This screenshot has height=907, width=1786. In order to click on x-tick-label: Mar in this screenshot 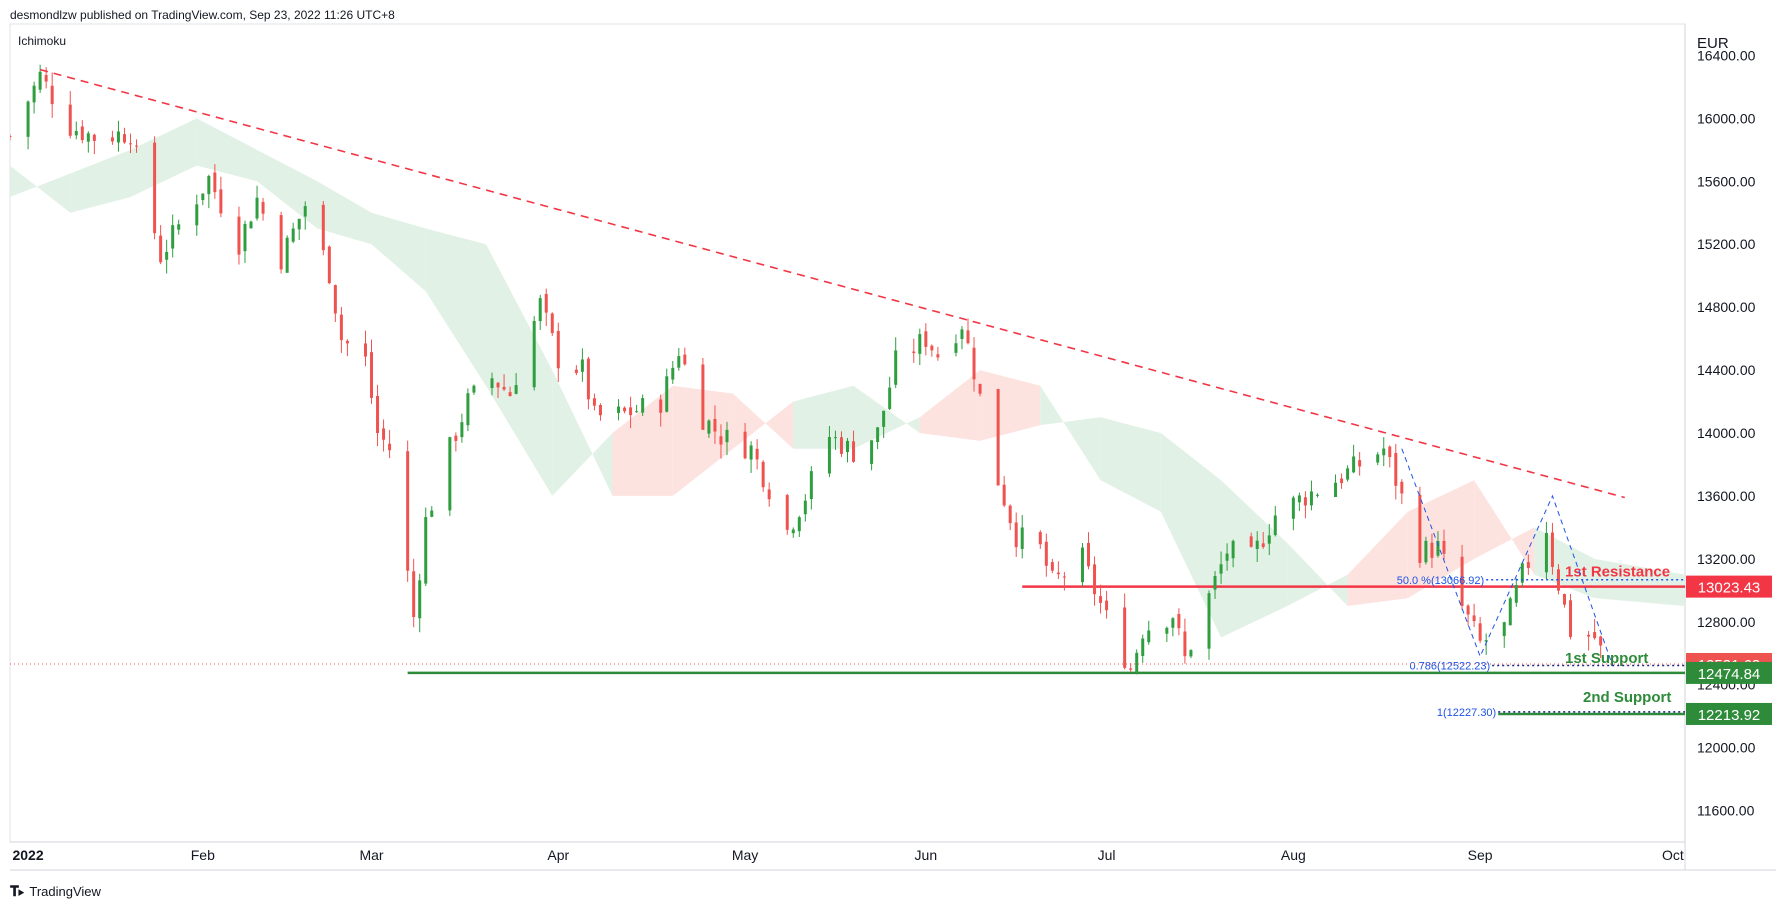, I will do `click(371, 855)`.